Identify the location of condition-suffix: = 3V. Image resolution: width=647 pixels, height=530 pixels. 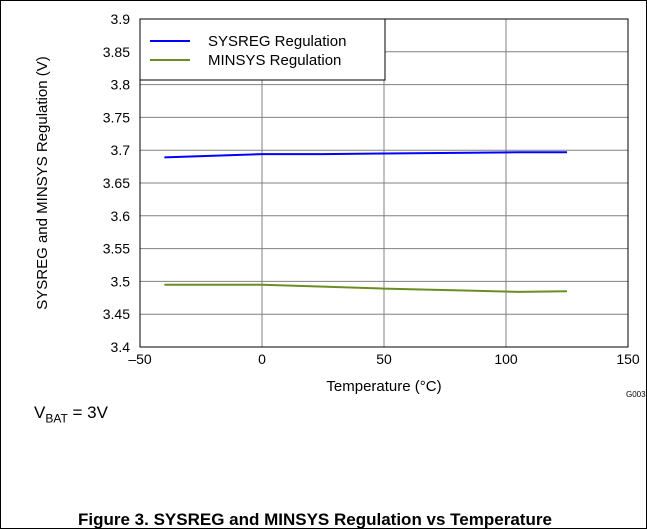
(87, 412).